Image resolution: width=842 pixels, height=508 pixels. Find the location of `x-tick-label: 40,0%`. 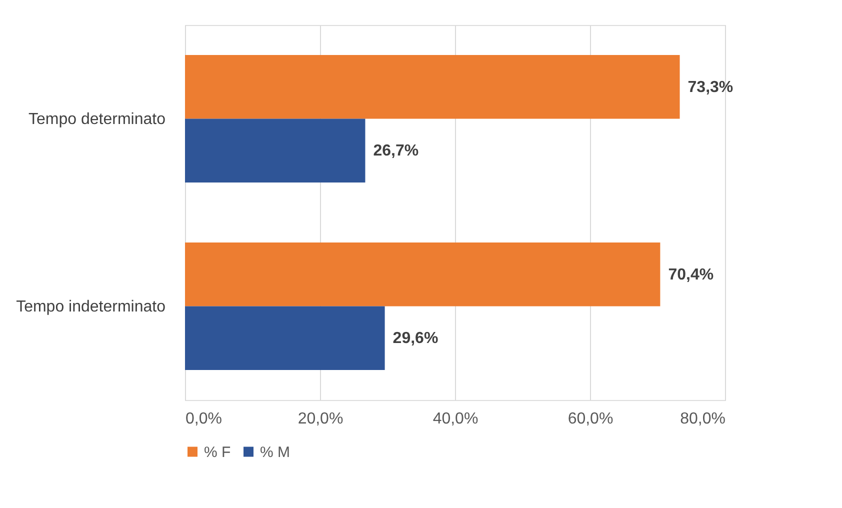

x-tick-label: 40,0% is located at coordinates (455, 419).